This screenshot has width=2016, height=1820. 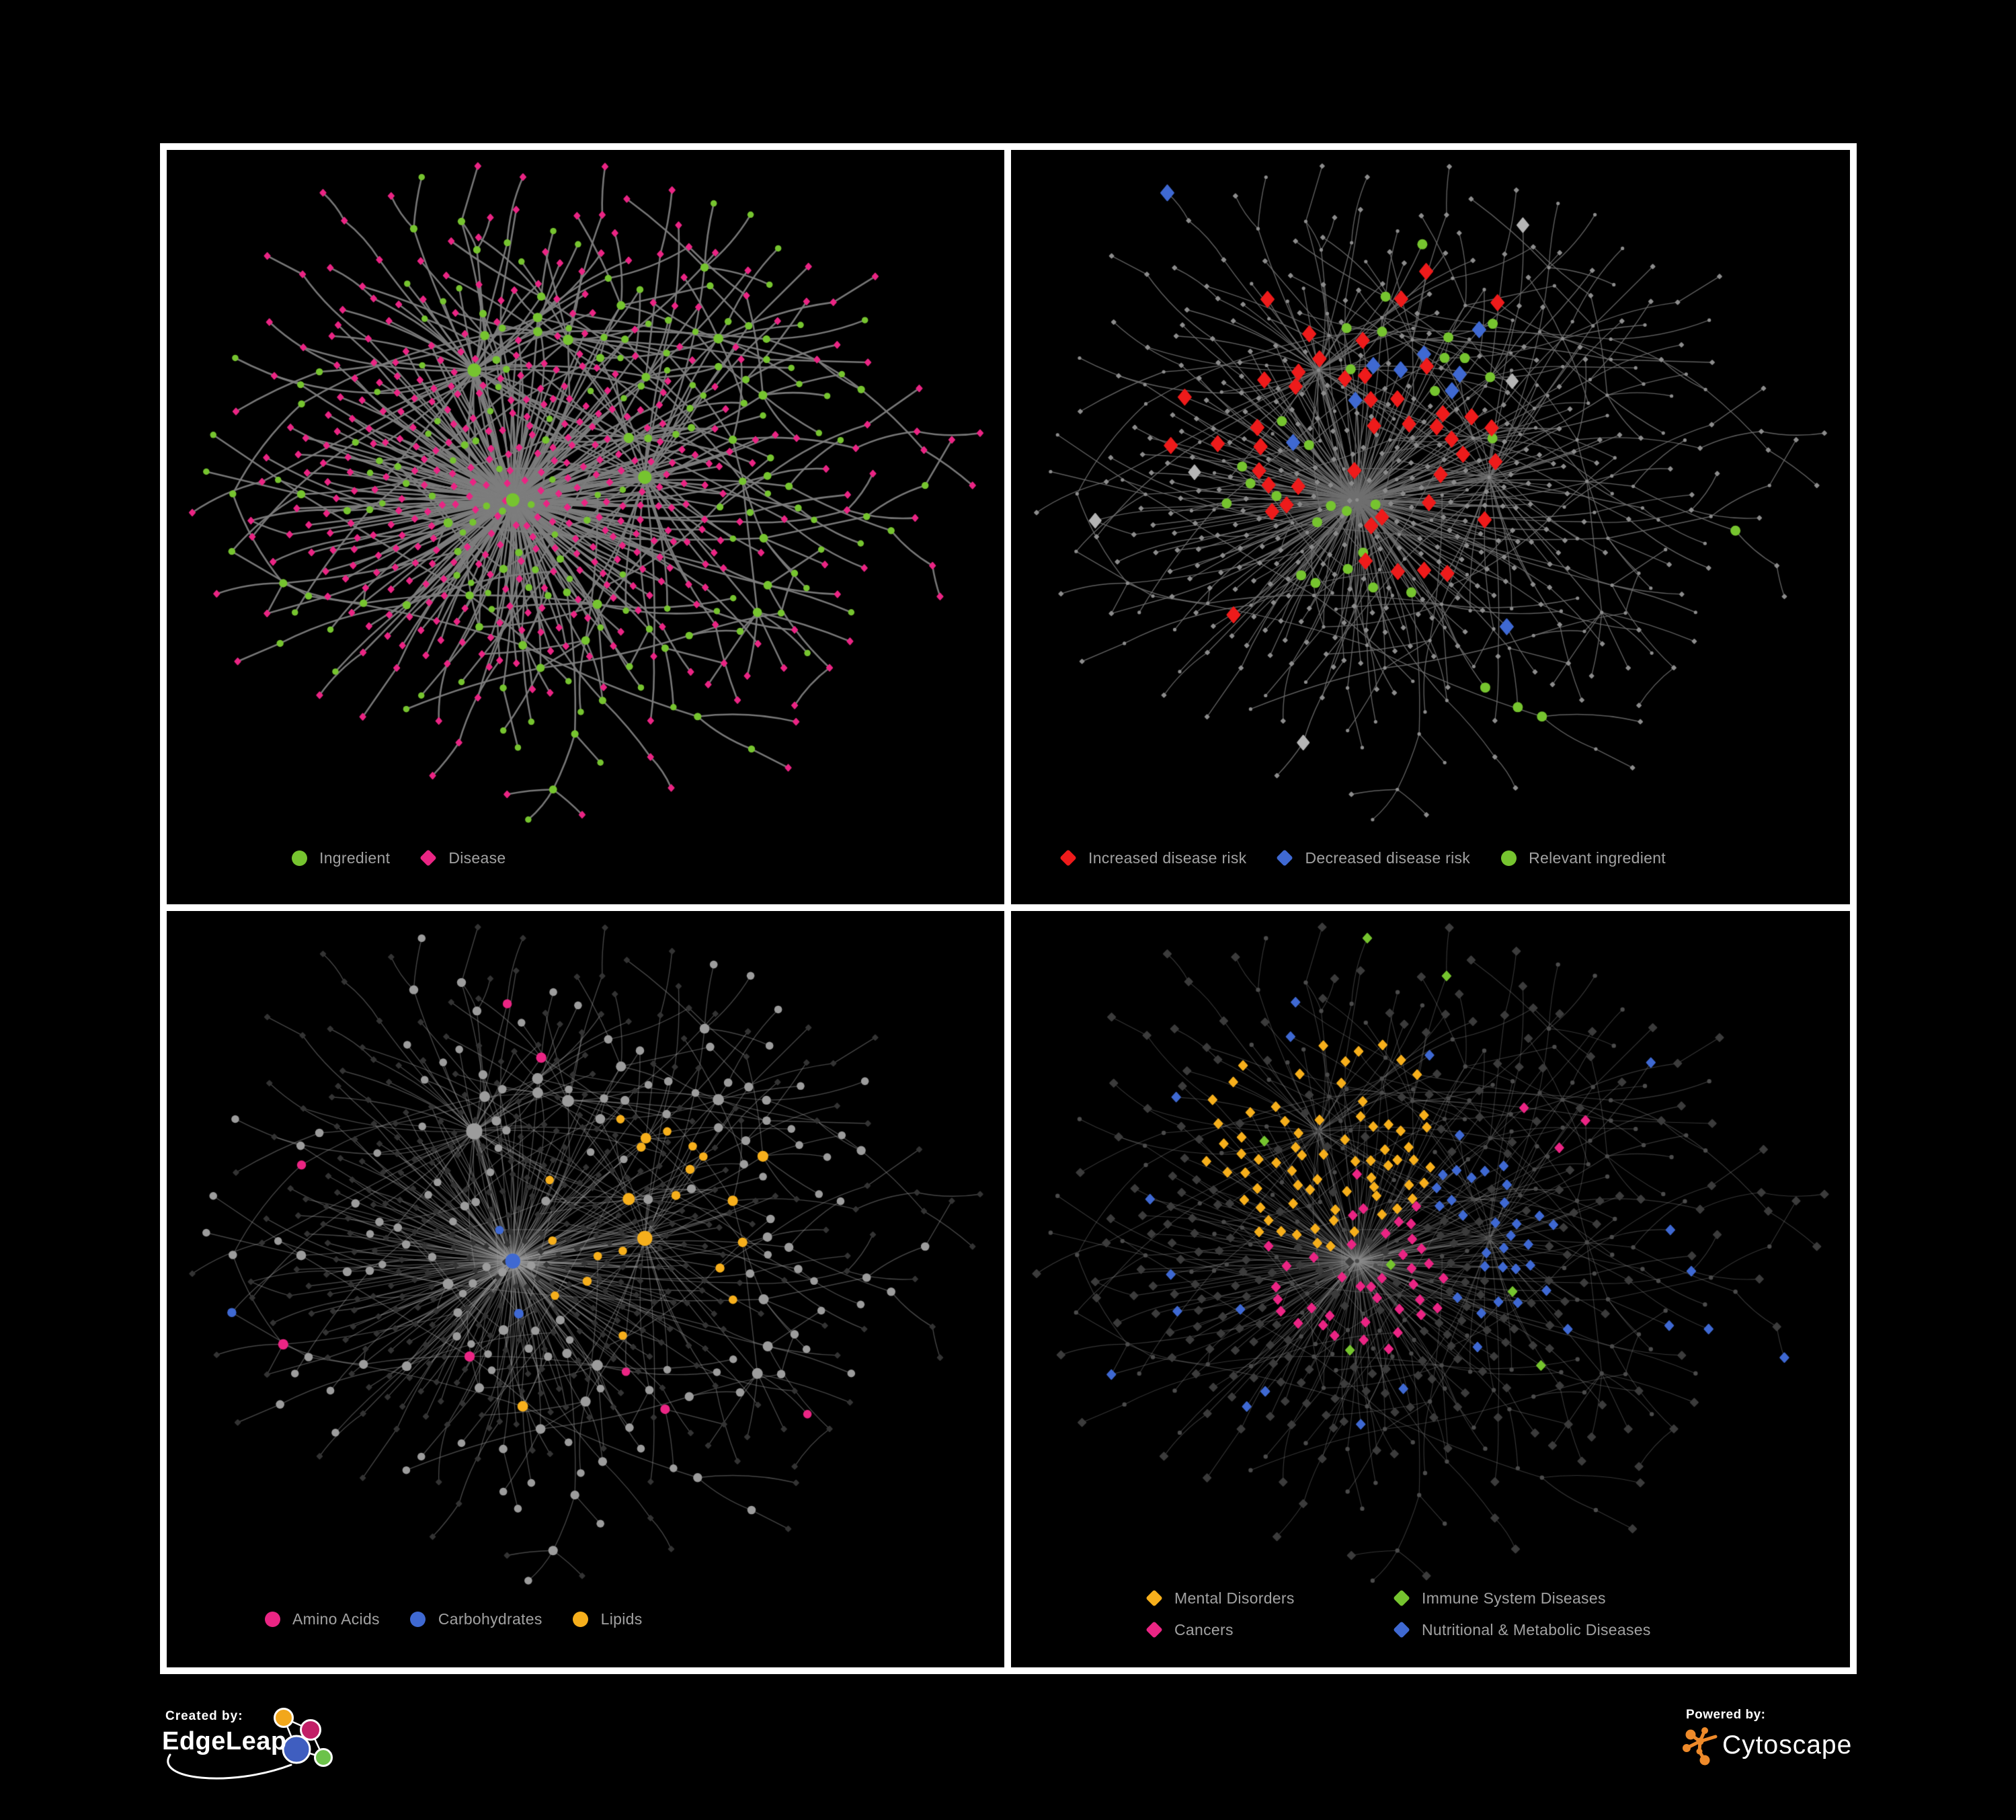 What do you see at coordinates (204, 1716) in the screenshot?
I see `created-by-label: Created by:` at bounding box center [204, 1716].